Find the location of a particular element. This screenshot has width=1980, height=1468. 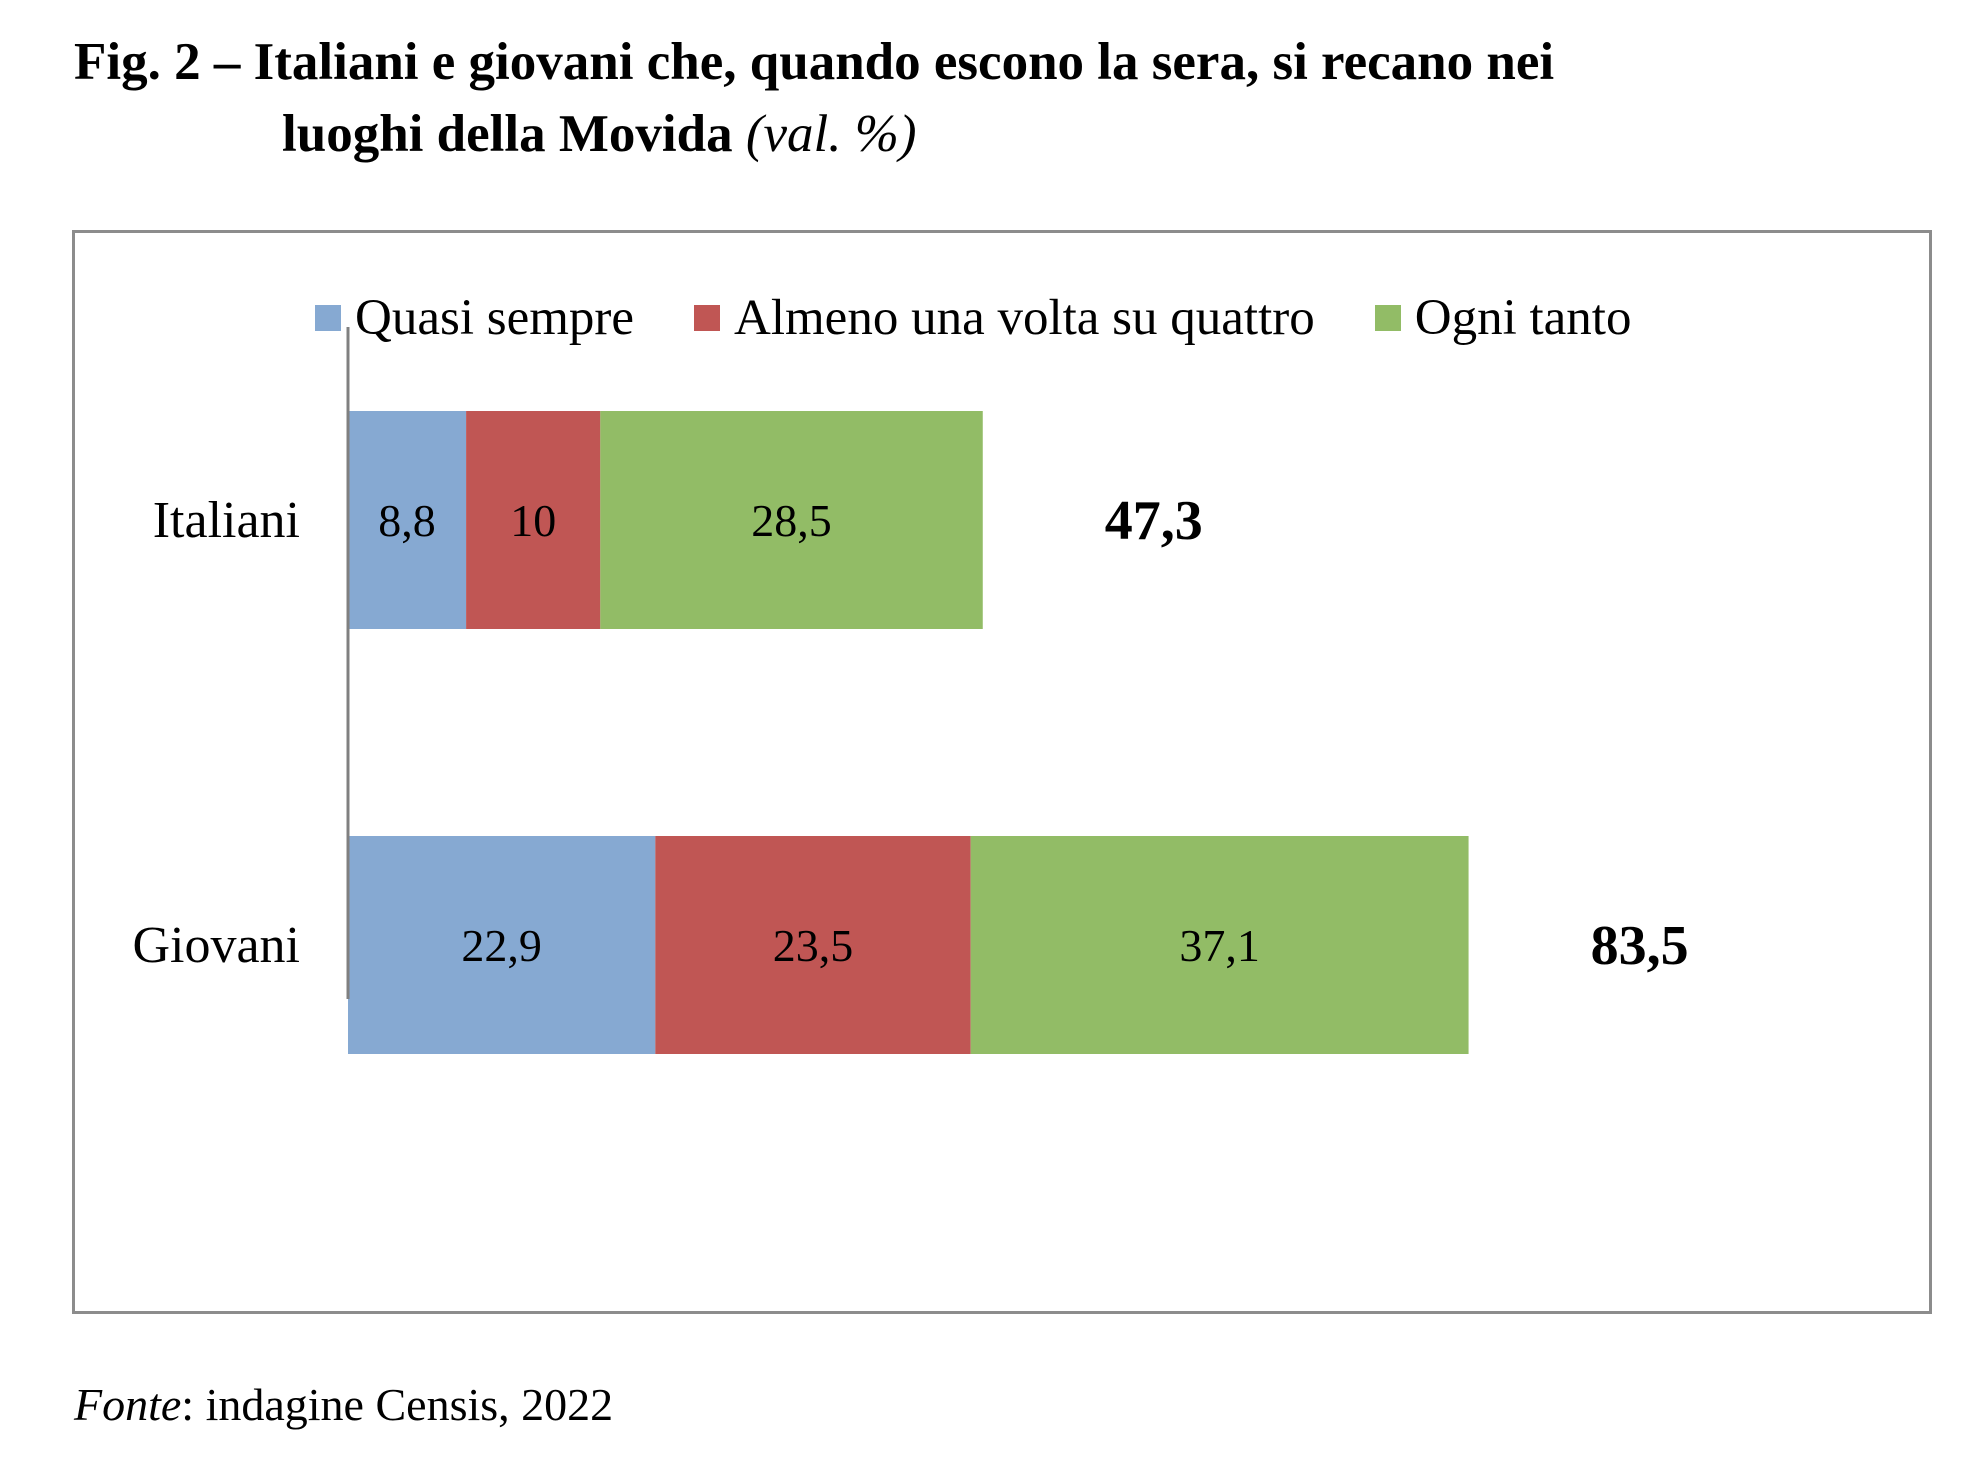

total-label: 47,3 is located at coordinates (1154, 521).